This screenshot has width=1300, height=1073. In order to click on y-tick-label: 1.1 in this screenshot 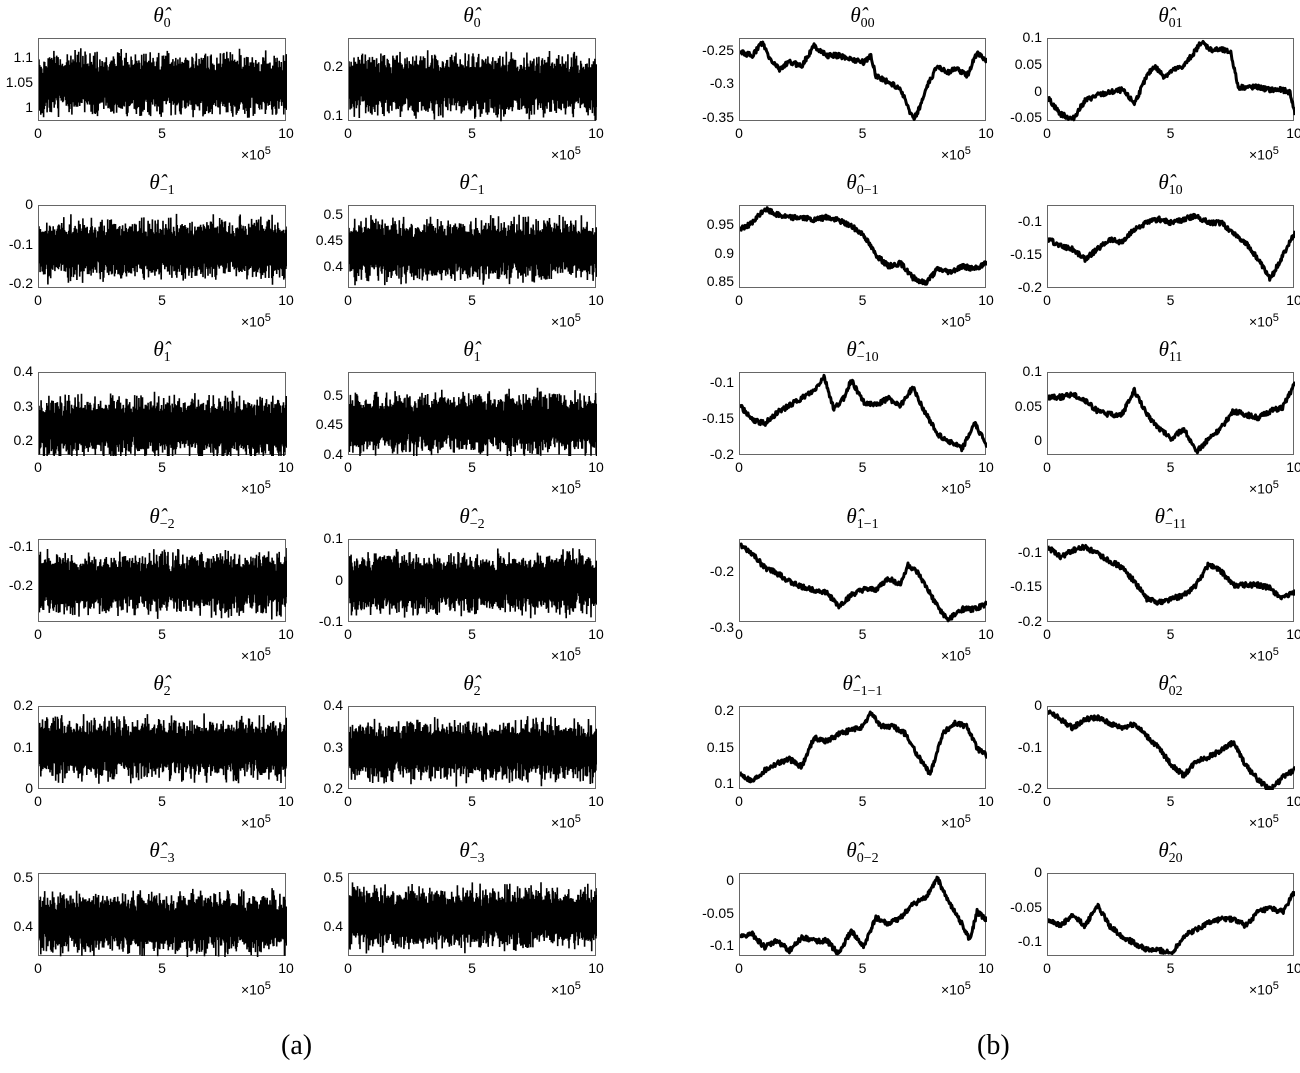, I will do `click(23, 57)`.